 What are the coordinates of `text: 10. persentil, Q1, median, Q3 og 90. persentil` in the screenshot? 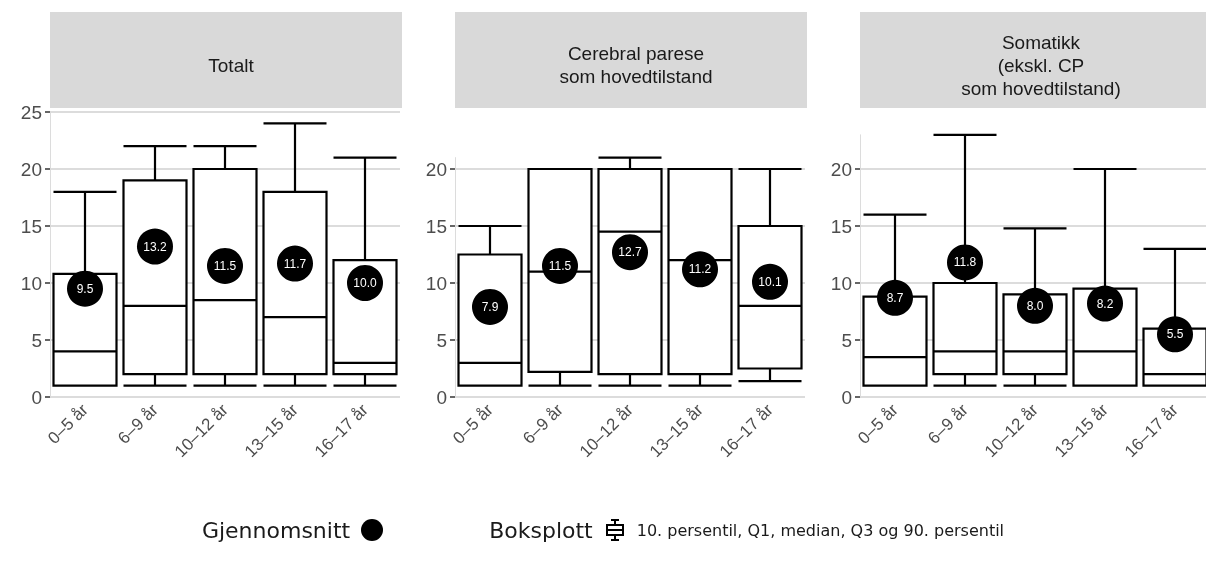 It's located at (820, 530).